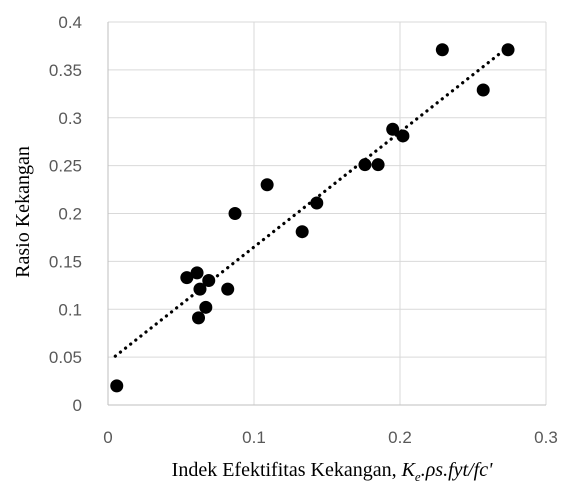  I want to click on y-tick-label: 0.05, so click(65, 357).